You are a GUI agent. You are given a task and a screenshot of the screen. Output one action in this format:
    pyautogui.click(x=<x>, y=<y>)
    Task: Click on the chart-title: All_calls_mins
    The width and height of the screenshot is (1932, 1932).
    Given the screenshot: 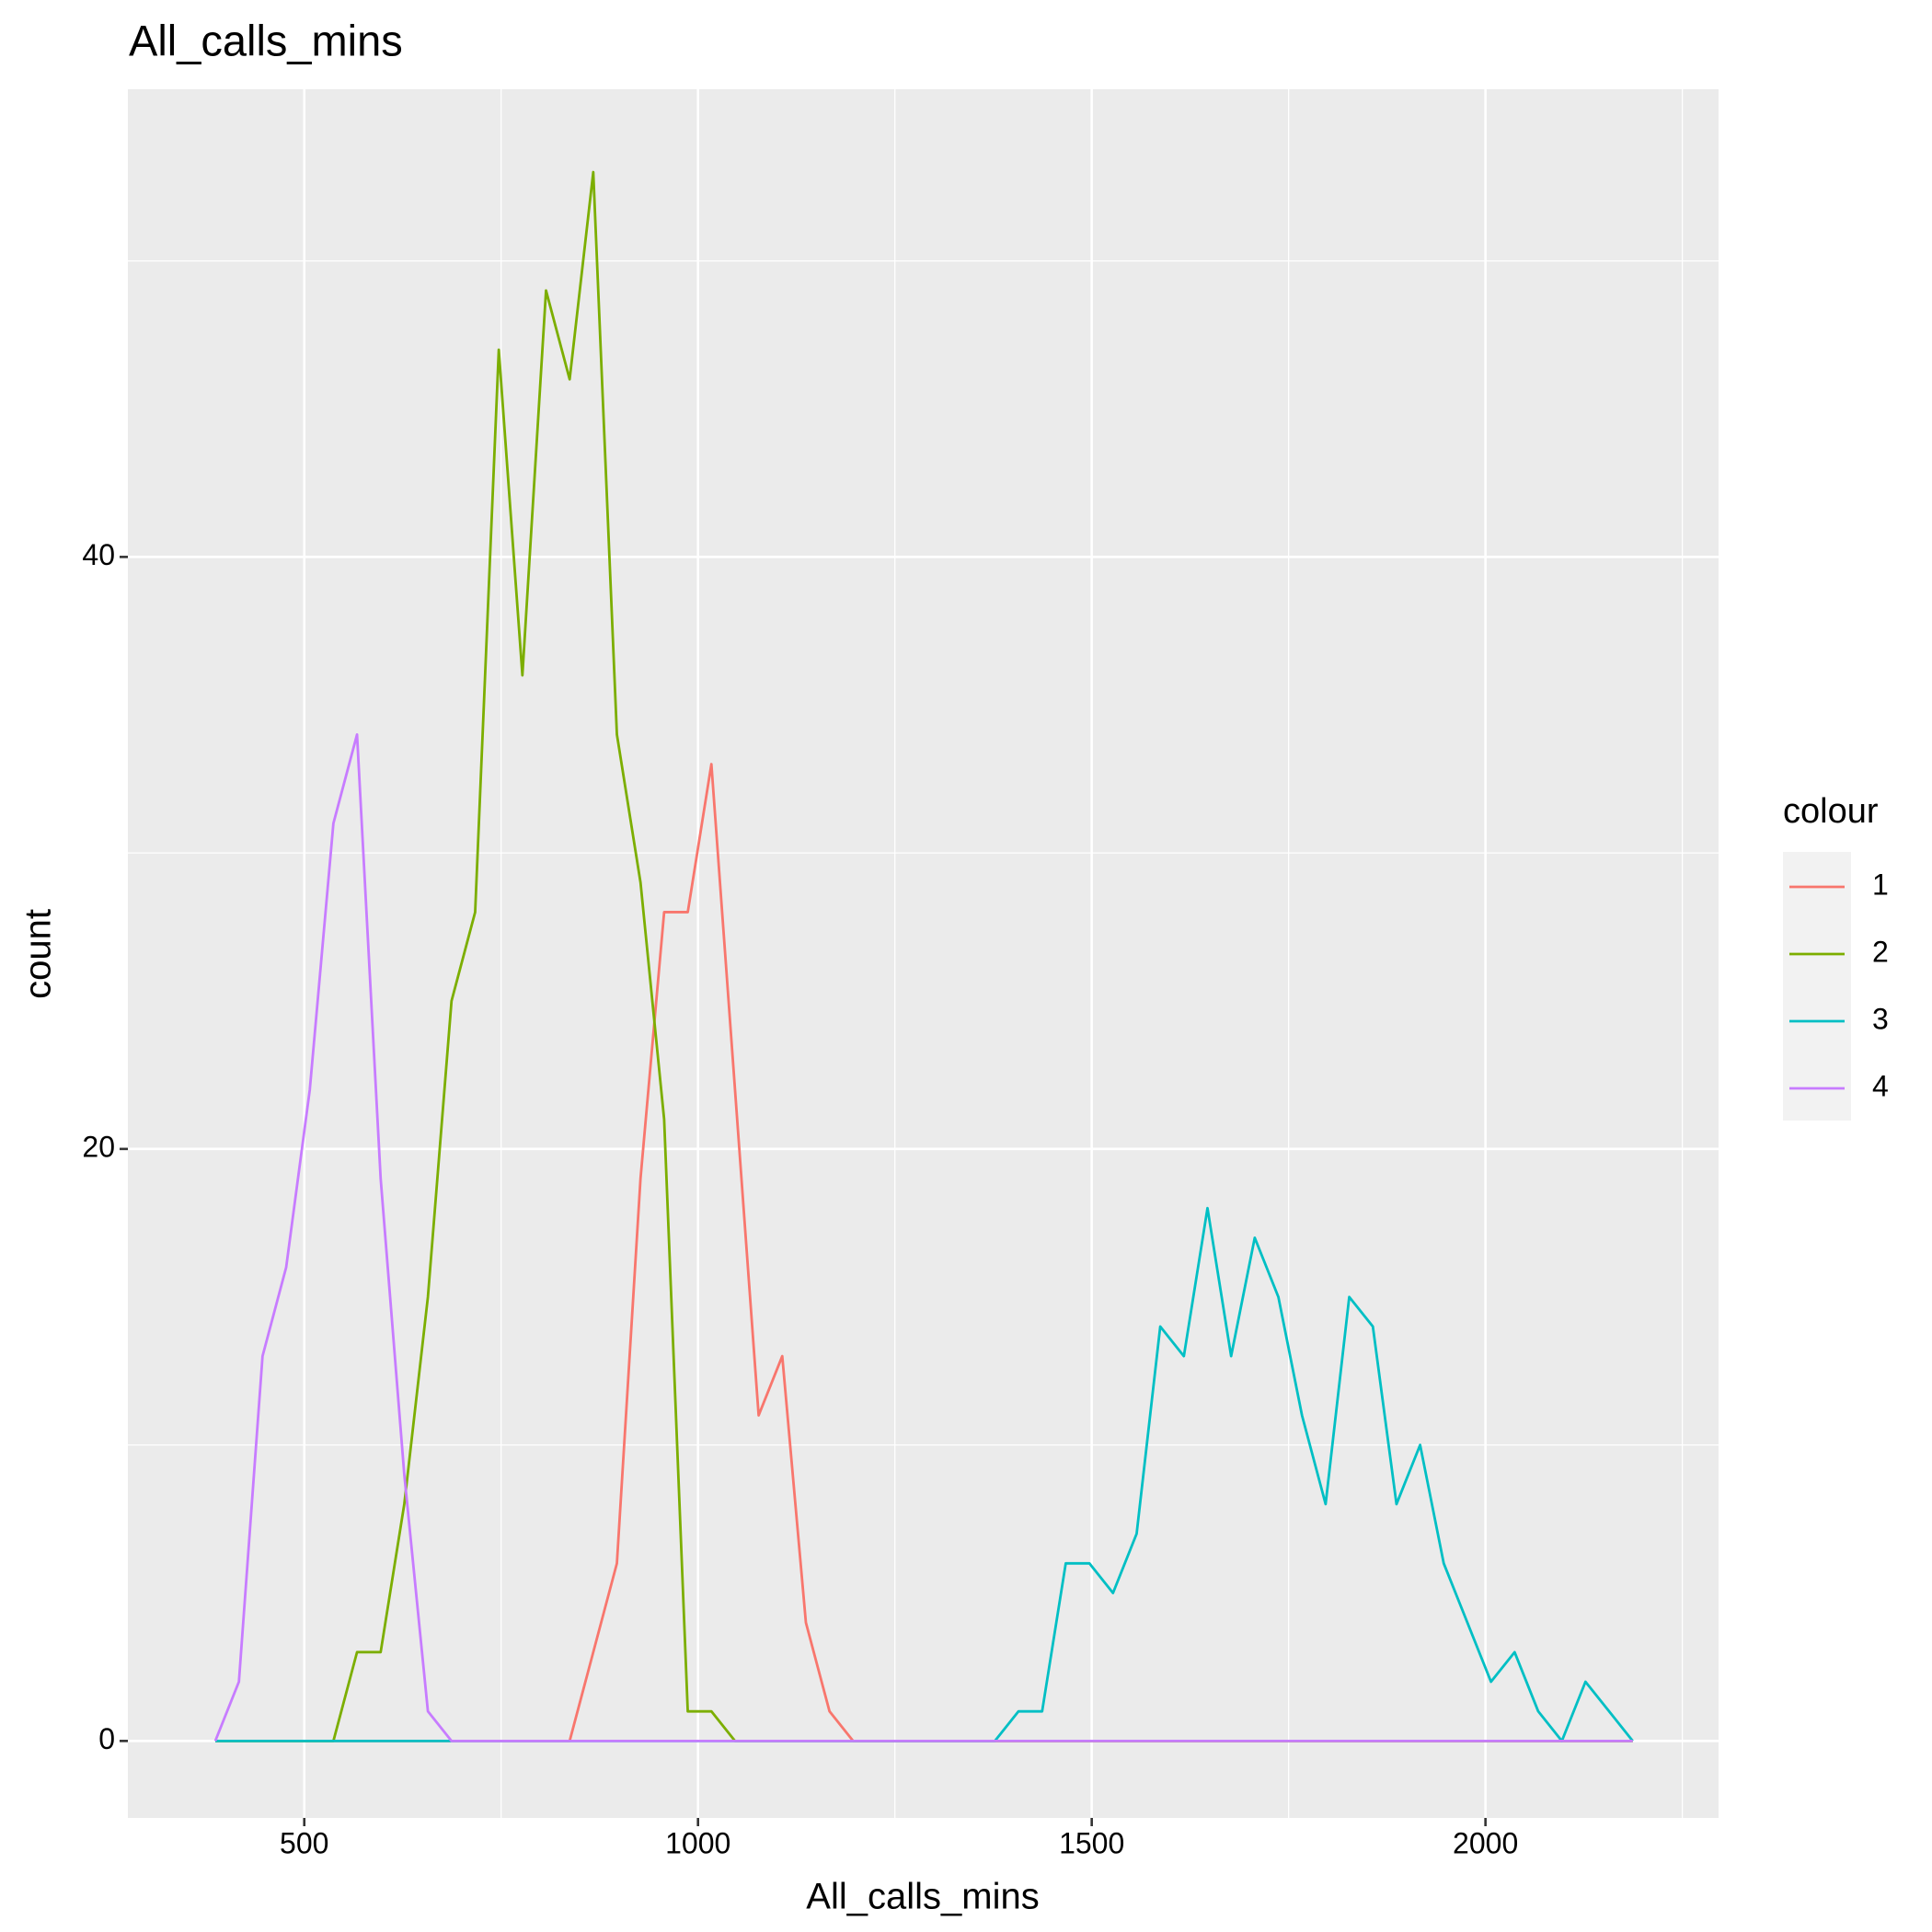 What is the action you would take?
    pyautogui.click(x=266, y=40)
    